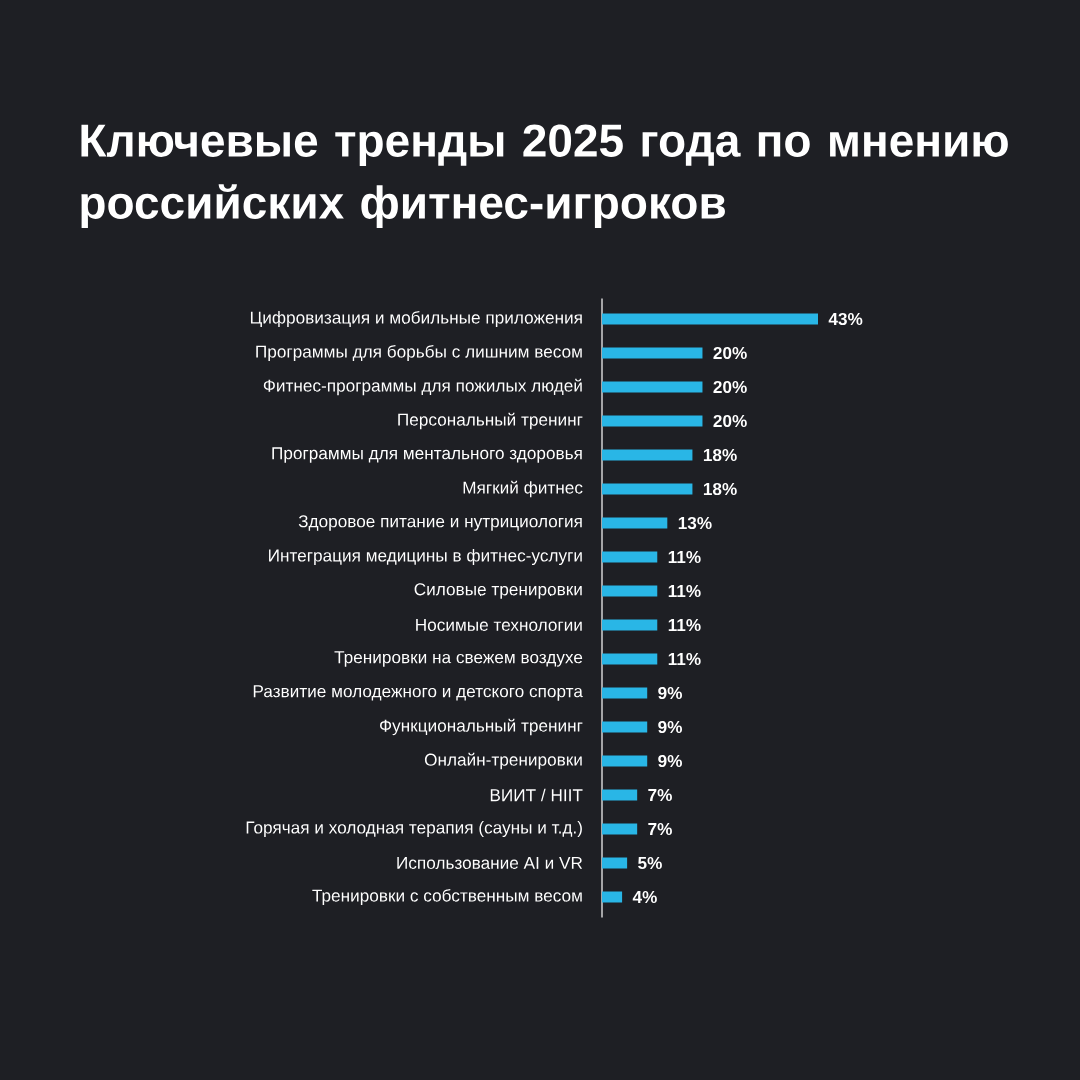 The height and width of the screenshot is (1080, 1080). Describe the element at coordinates (490, 421) in the screenshot. I see `y-tick-label: Персональный тренинг` at that location.